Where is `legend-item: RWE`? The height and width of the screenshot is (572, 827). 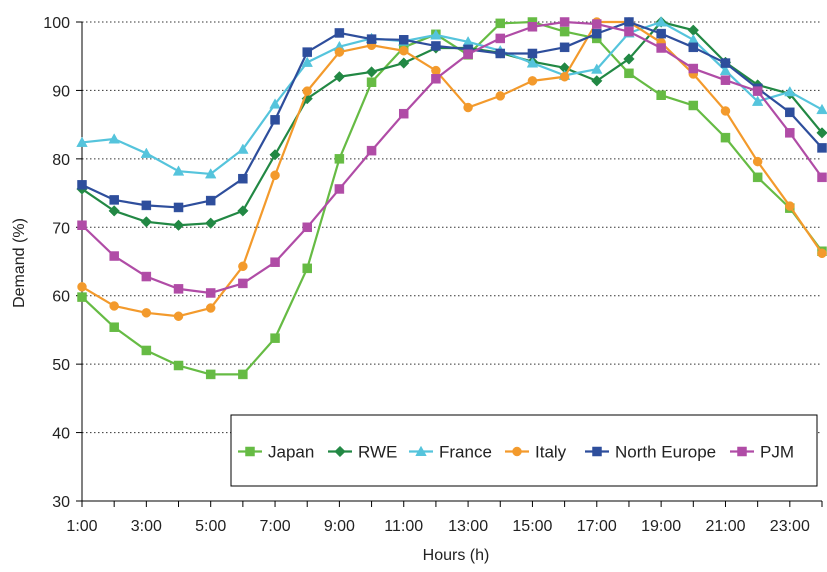 legend-item: RWE is located at coordinates (362, 452).